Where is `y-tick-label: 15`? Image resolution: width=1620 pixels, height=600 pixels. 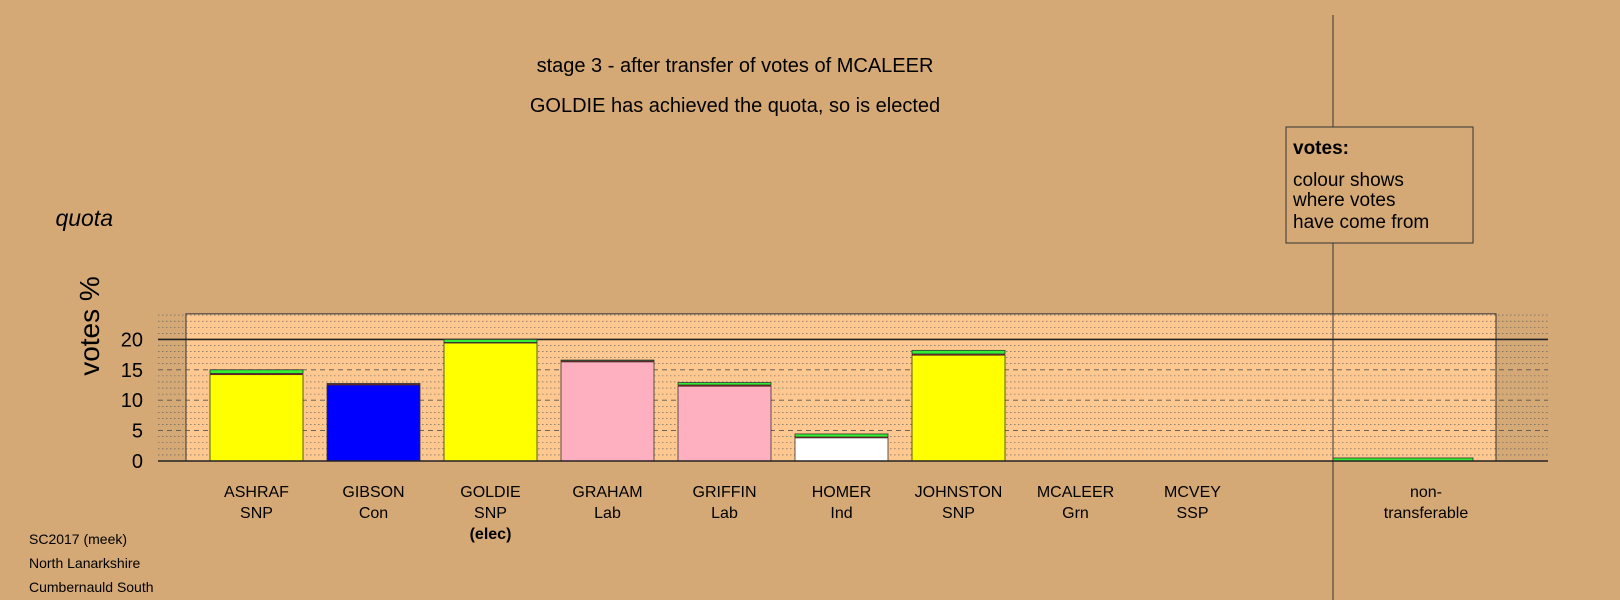
y-tick-label: 15 is located at coordinates (132, 371).